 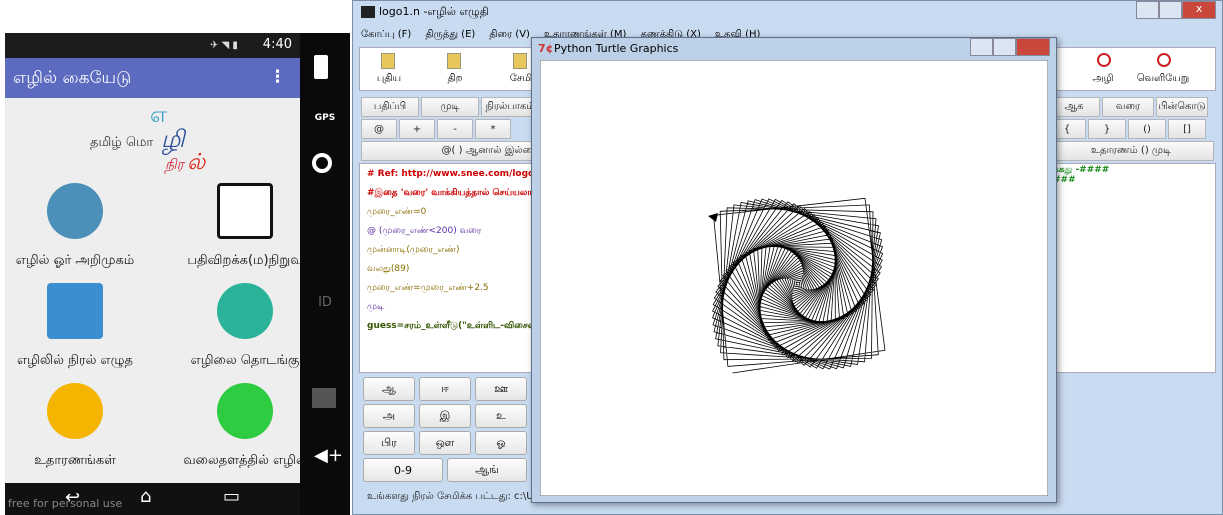 I want to click on op-button: @, so click(x=379, y=129).